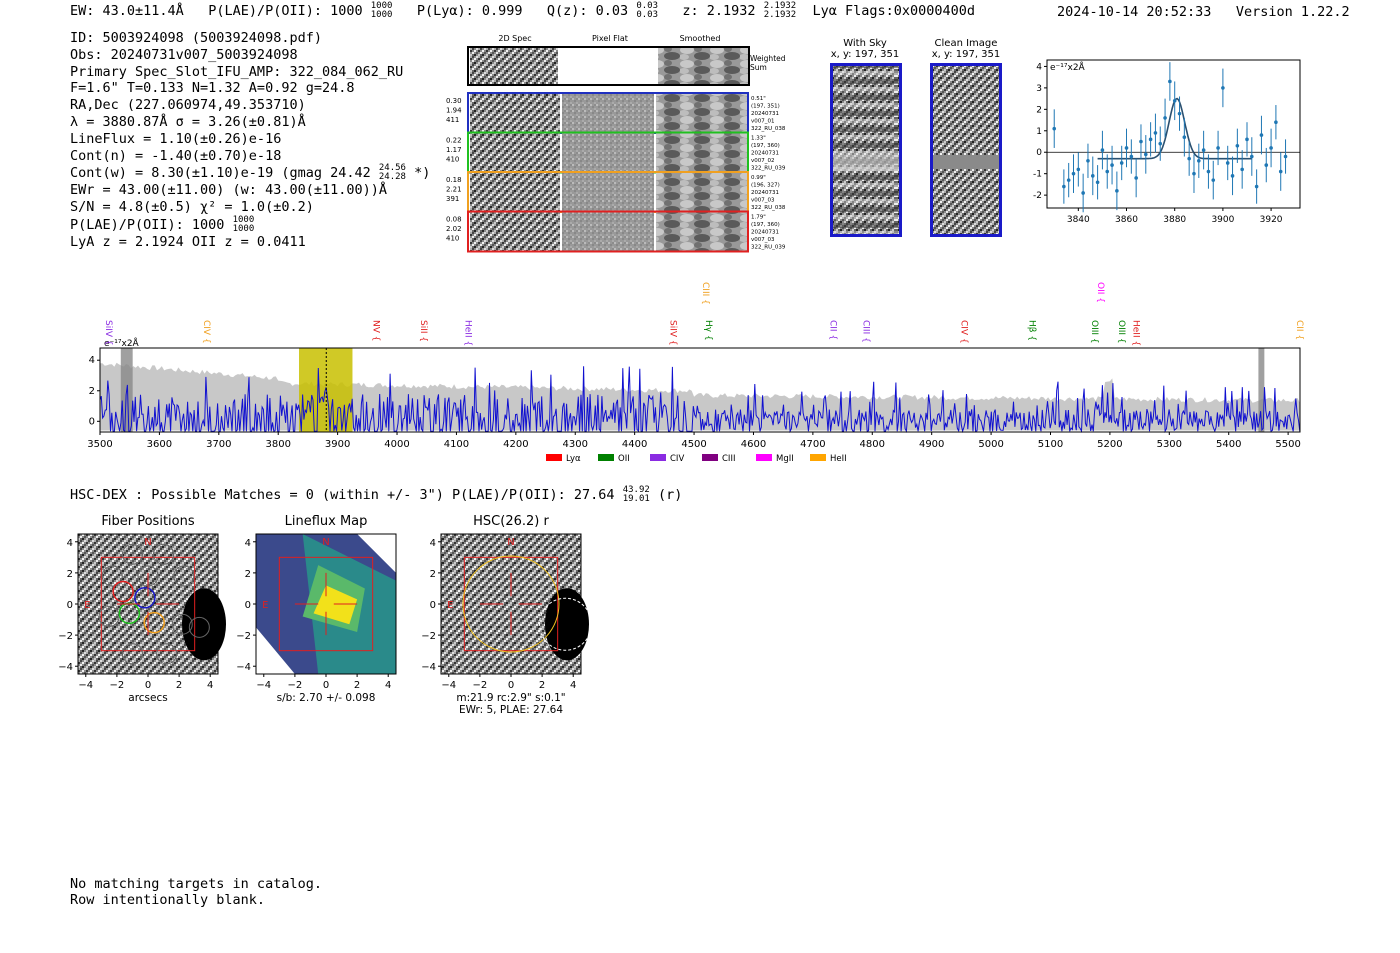  What do you see at coordinates (608, 66) in the screenshot?
I see `ws-pixelflat` at bounding box center [608, 66].